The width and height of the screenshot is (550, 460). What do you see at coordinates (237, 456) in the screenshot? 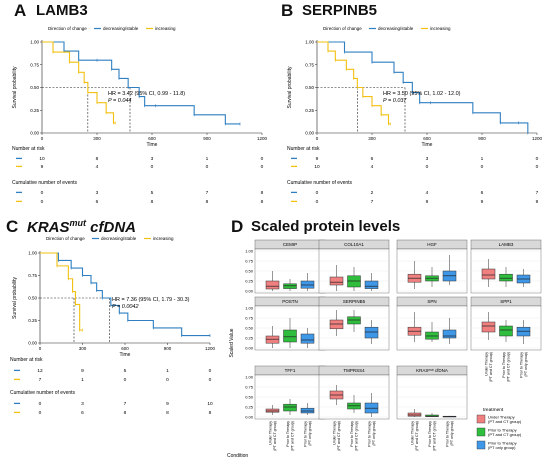
I see `x-axis-title: Condition` at bounding box center [237, 456].